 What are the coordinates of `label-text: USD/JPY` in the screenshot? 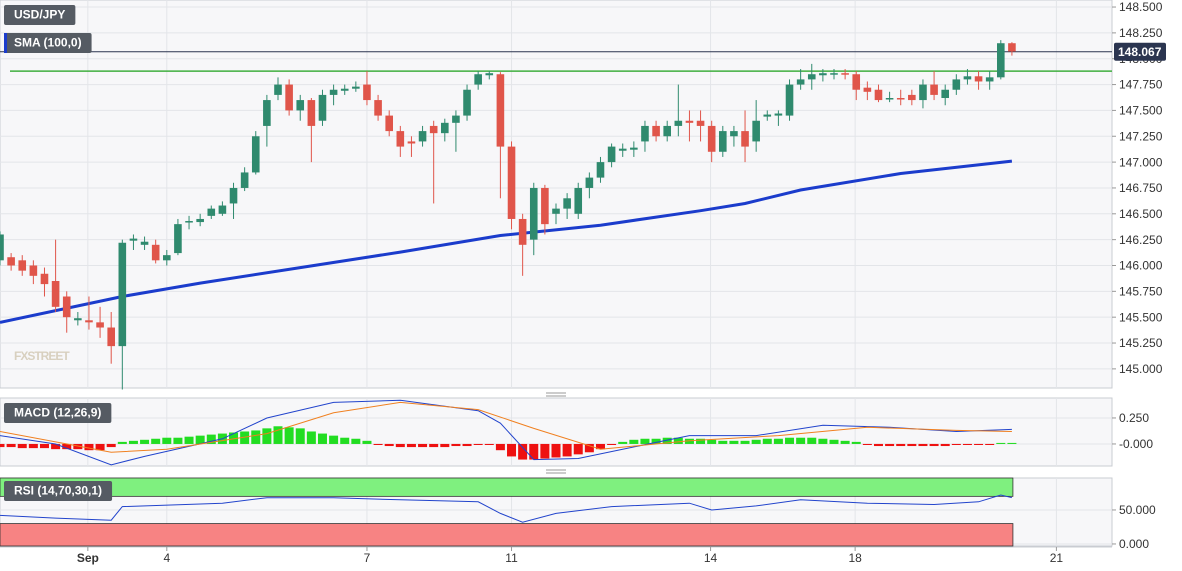 It's located at (39, 15).